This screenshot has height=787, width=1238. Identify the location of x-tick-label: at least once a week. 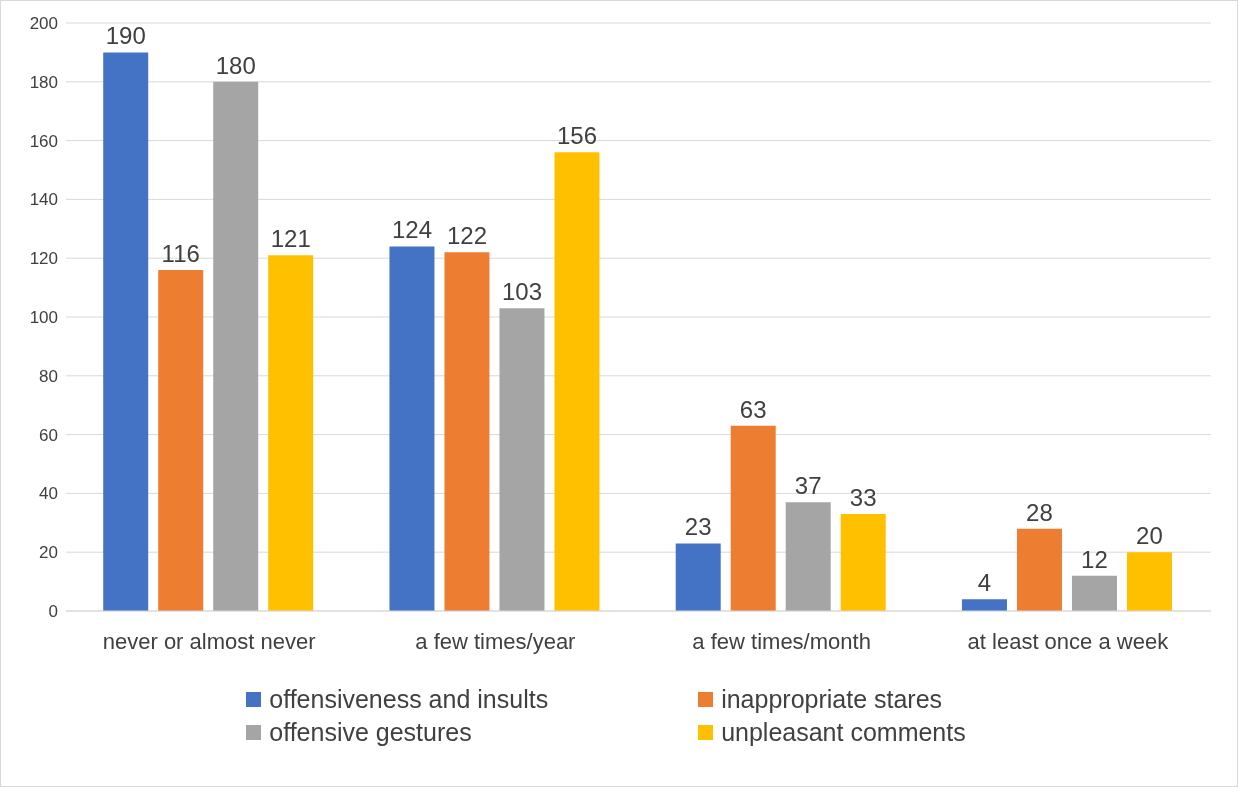
(1068, 641).